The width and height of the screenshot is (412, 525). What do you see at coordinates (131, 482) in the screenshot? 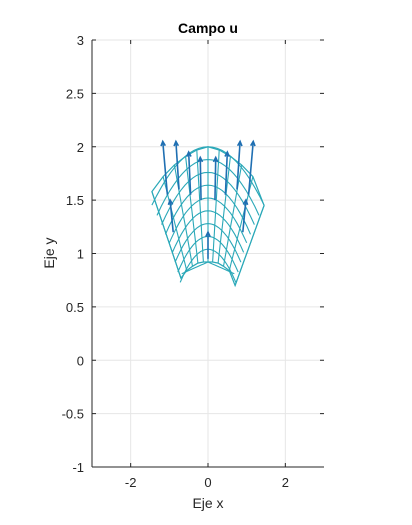
I see `x-tick-label: -2` at bounding box center [131, 482].